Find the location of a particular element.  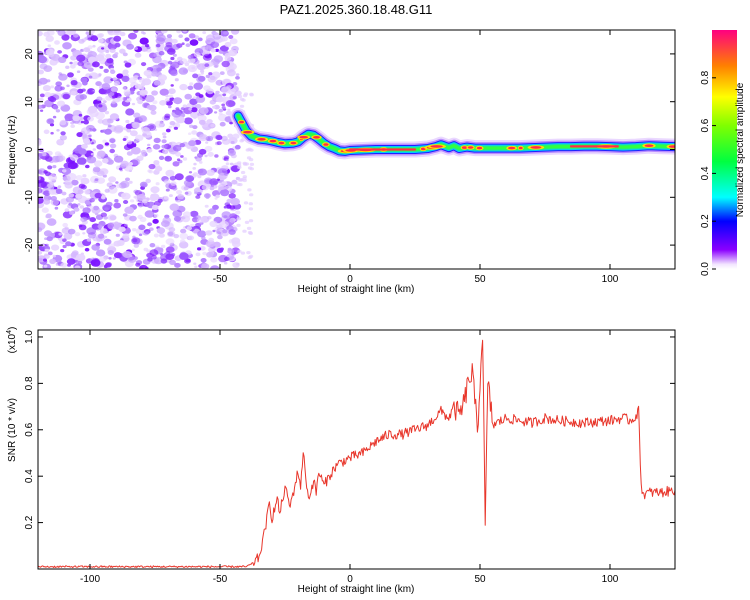

colorbar-tick-label: 0.6 is located at coordinates (705, 125).